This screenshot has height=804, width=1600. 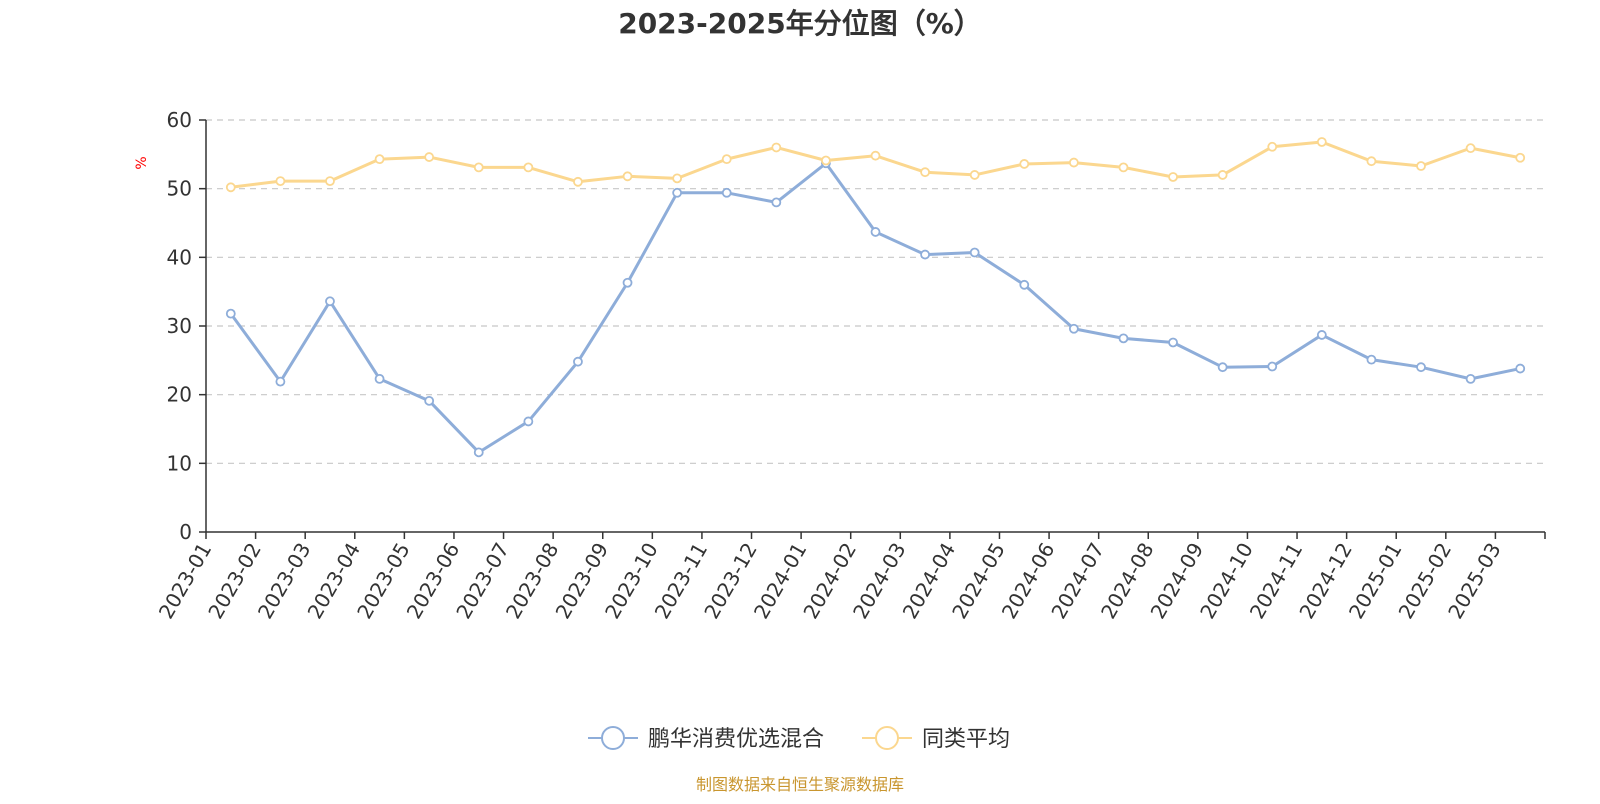 I want to click on y-tick-label: 60, so click(x=179, y=120).